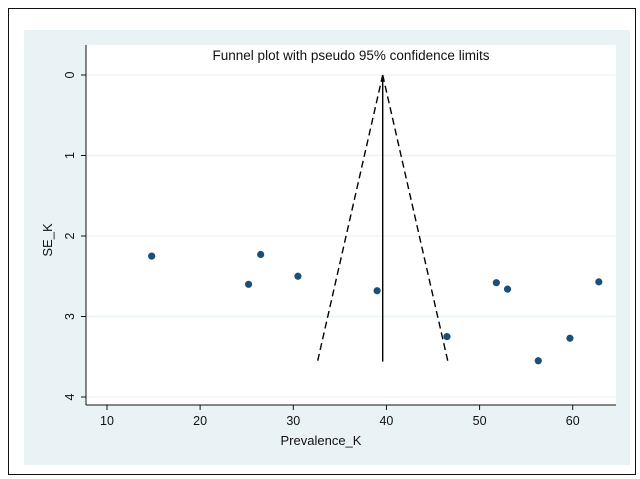 This screenshot has height=479, width=640. Describe the element at coordinates (107, 421) in the screenshot. I see `x-tick-label: 10` at that location.